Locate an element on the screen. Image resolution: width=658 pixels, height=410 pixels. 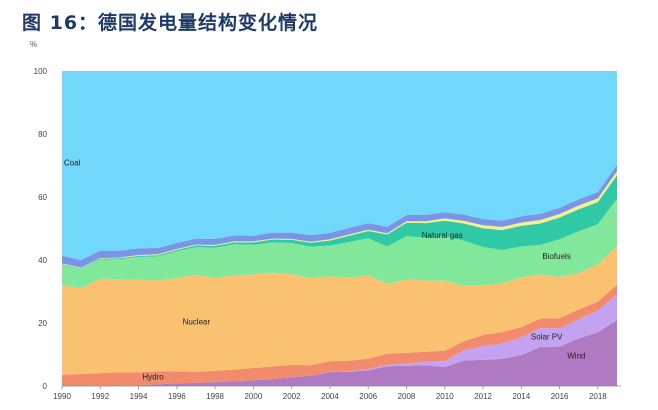
series-label-coal: Coal is located at coordinates (72, 163).